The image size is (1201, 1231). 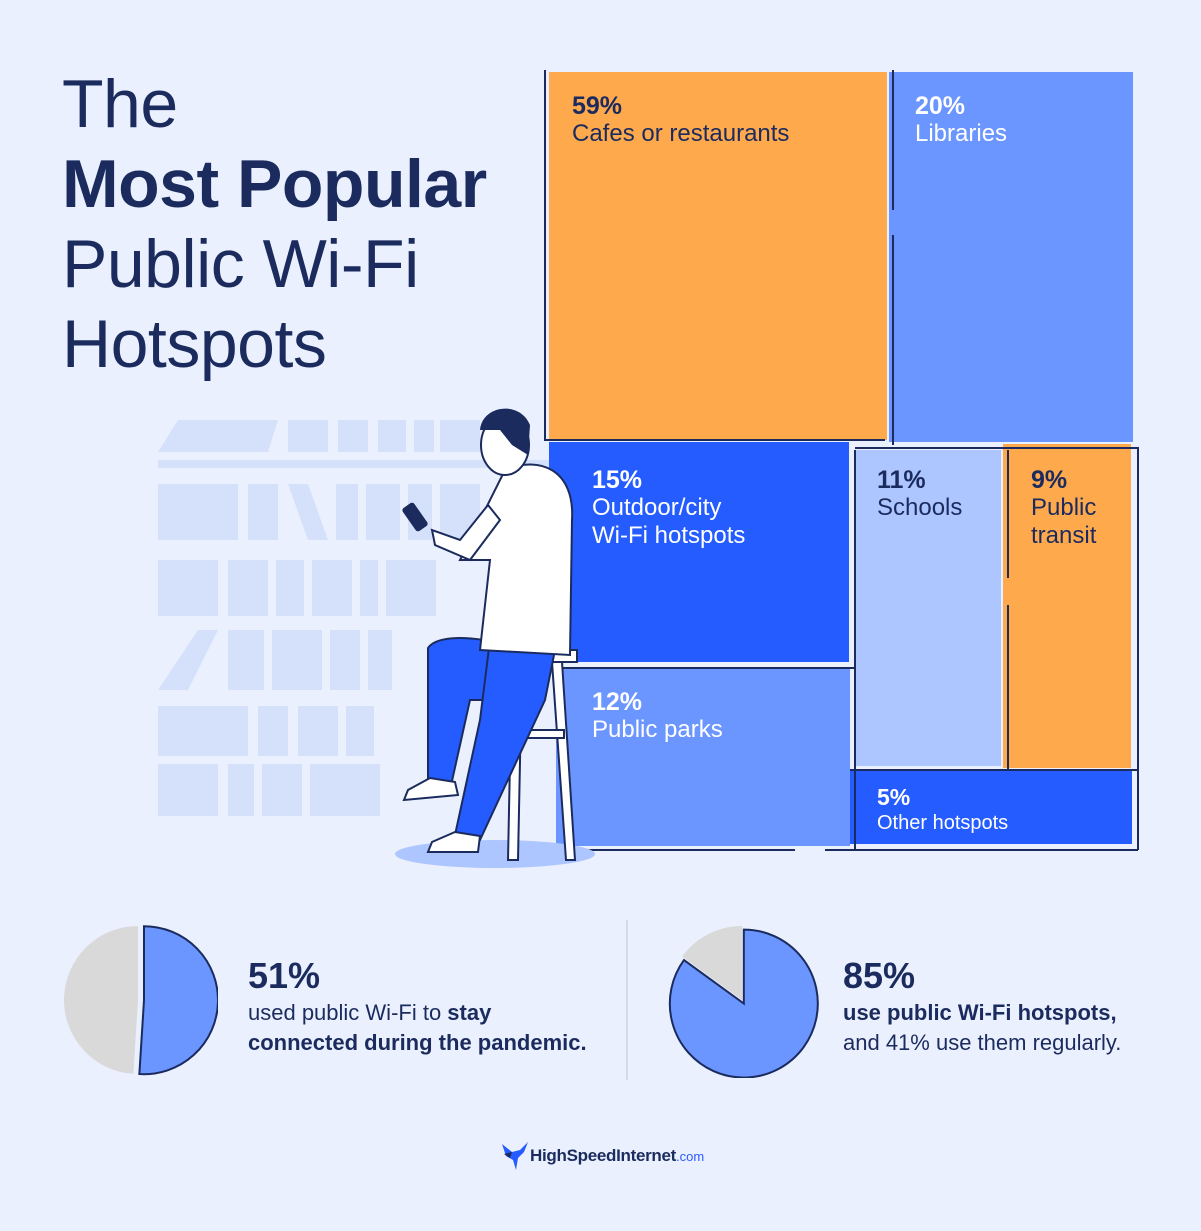 I want to click on treemap-label-outdoor: 15% Outdoor/city Wi-Fi hotspots, so click(x=668, y=508).